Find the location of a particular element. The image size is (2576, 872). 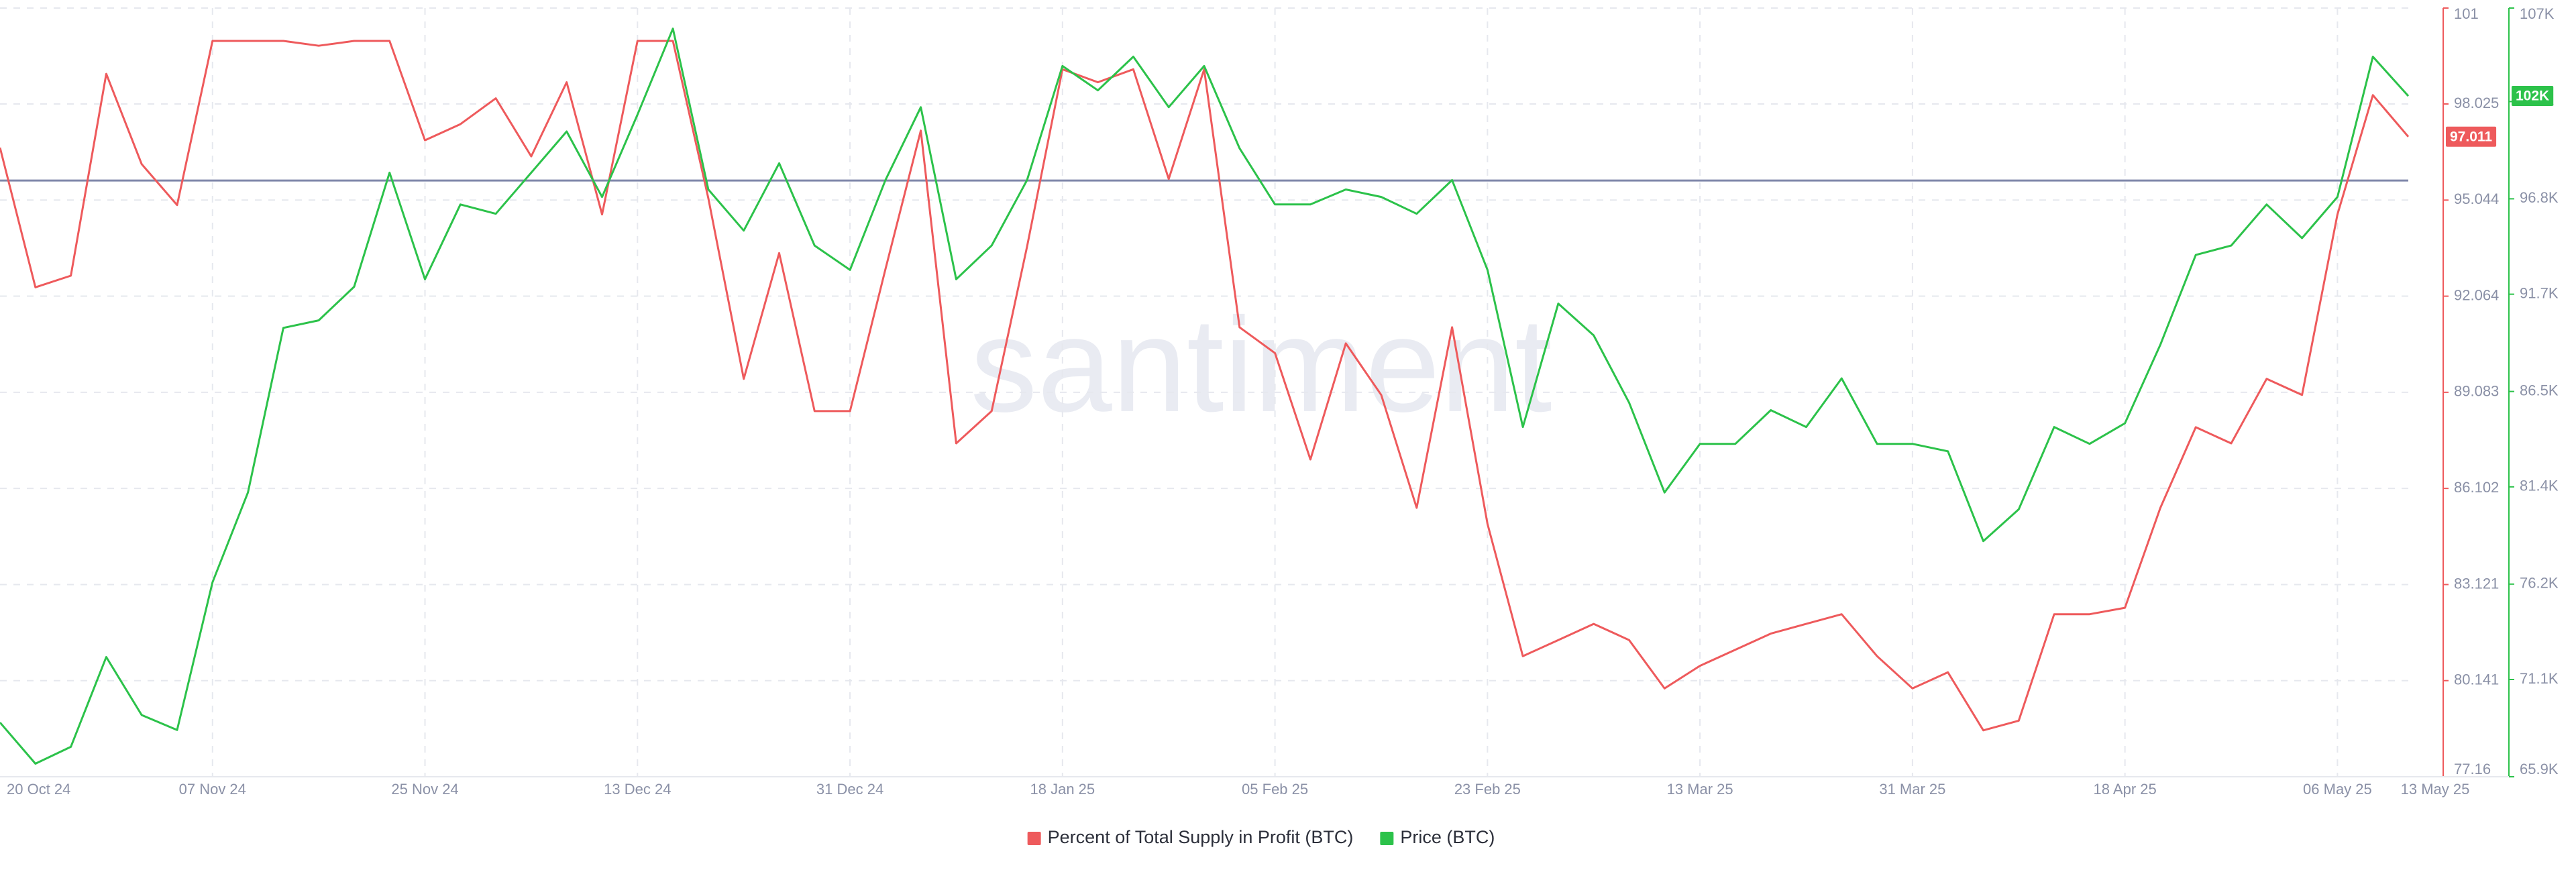

last-value-label: 102K is located at coordinates (2532, 97).